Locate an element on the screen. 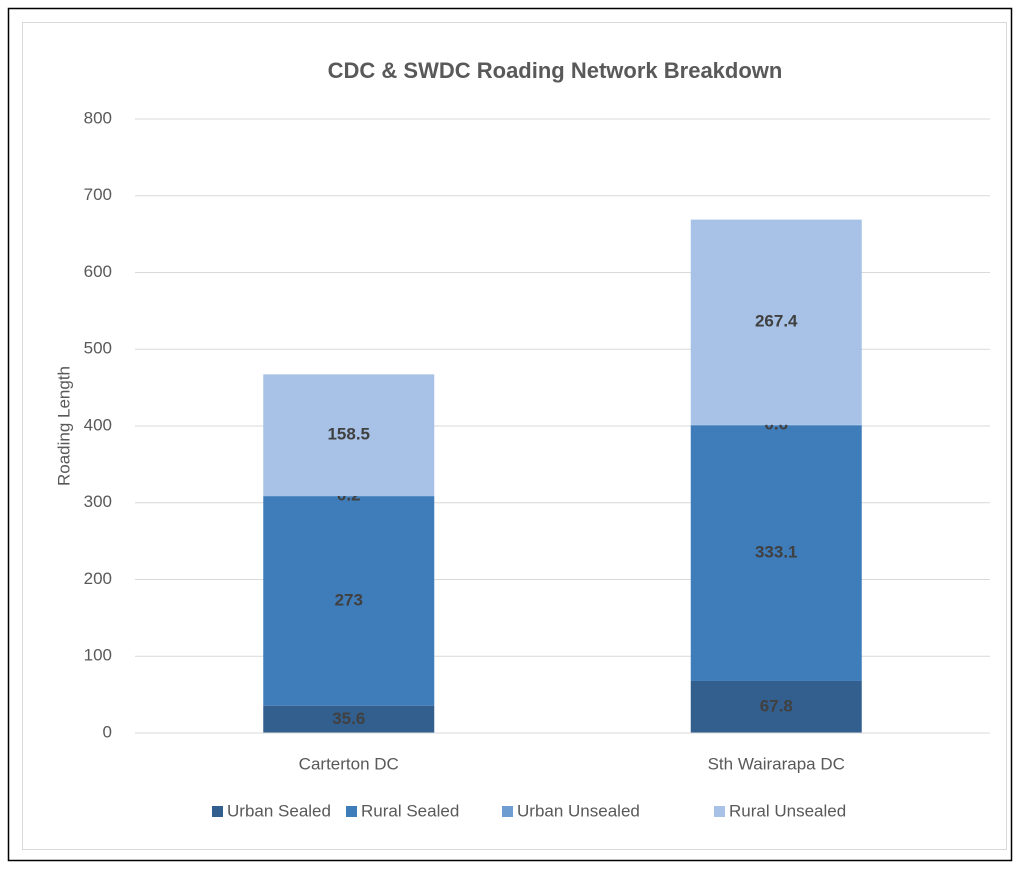 Image resolution: width=1018 pixels, height=869 pixels. legend-label: Urban Unsealed is located at coordinates (578, 810).